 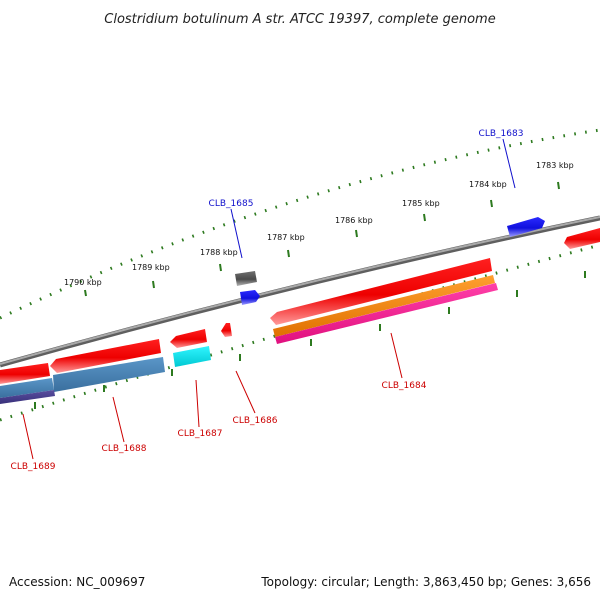 I want to click on tick-label: 1787 kbp, so click(x=286, y=237).